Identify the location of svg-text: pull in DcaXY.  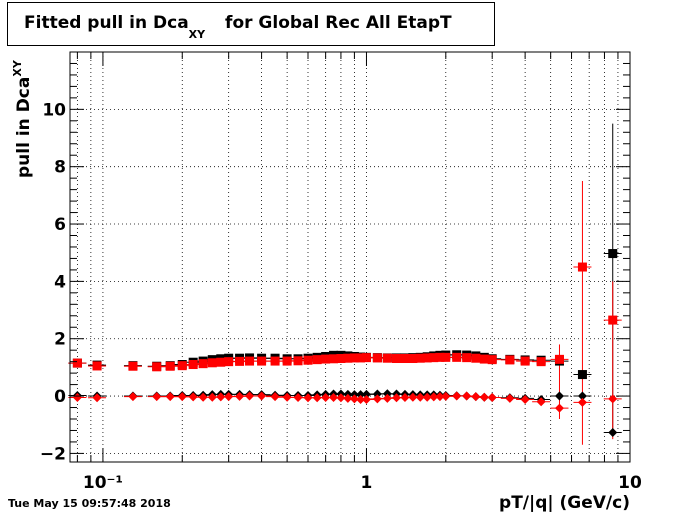
(22, 118).